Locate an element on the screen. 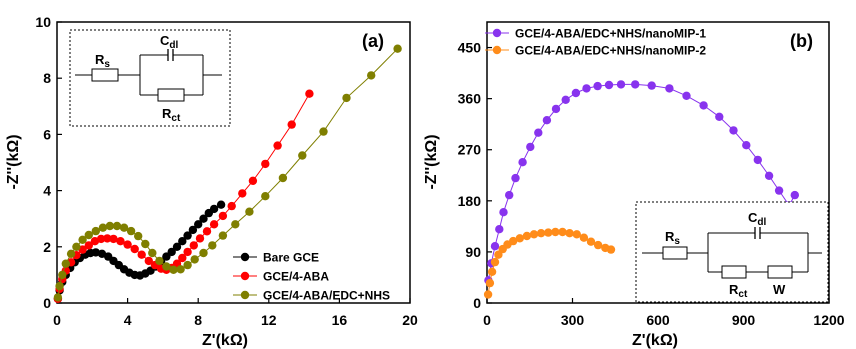  panel-a-label: (a) is located at coordinates (373, 41).